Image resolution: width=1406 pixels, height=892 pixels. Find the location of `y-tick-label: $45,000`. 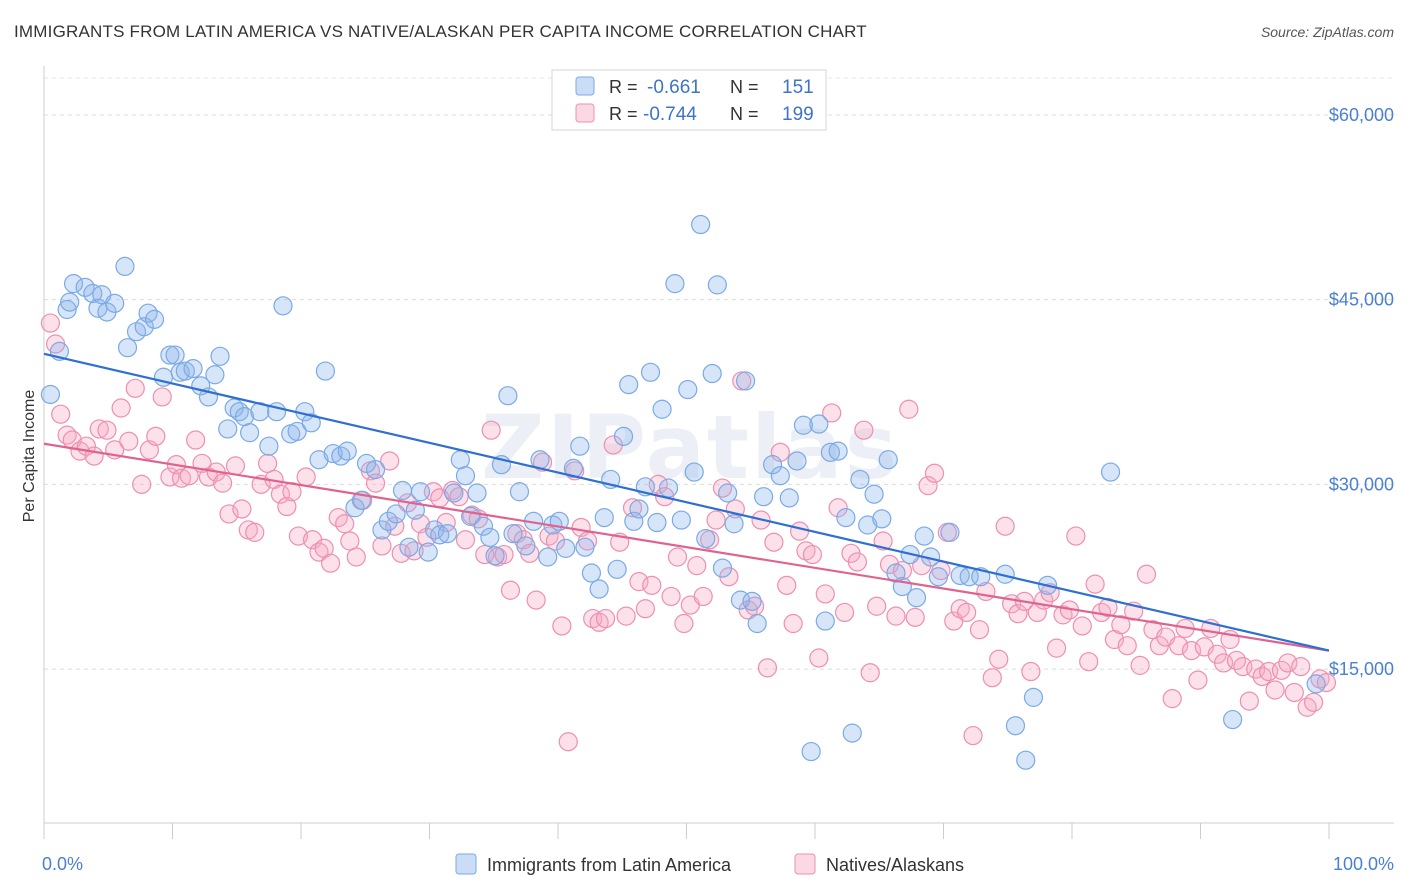

y-tick-label: $45,000 is located at coordinates (1361, 300).